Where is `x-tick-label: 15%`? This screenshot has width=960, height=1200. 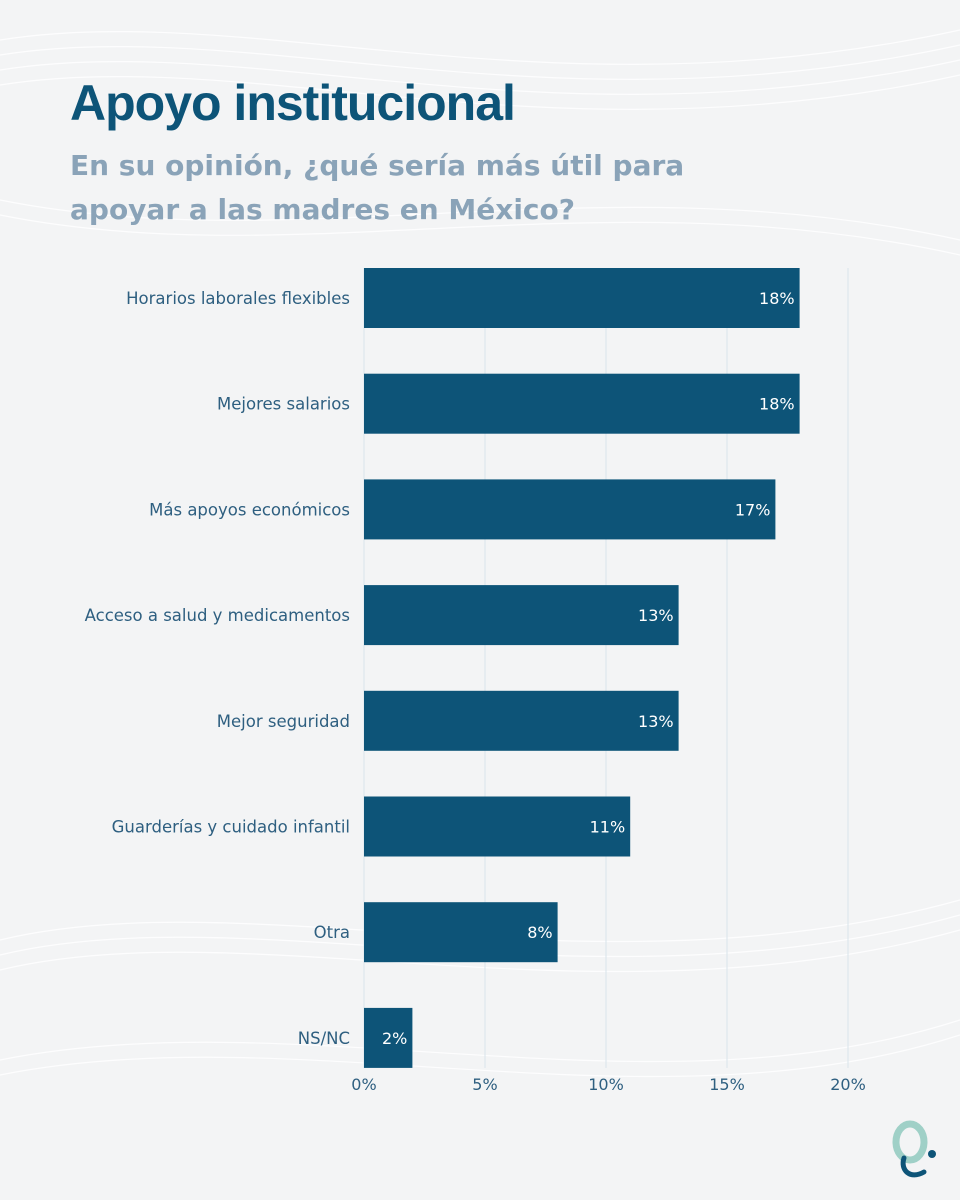 x-tick-label: 15% is located at coordinates (727, 1084).